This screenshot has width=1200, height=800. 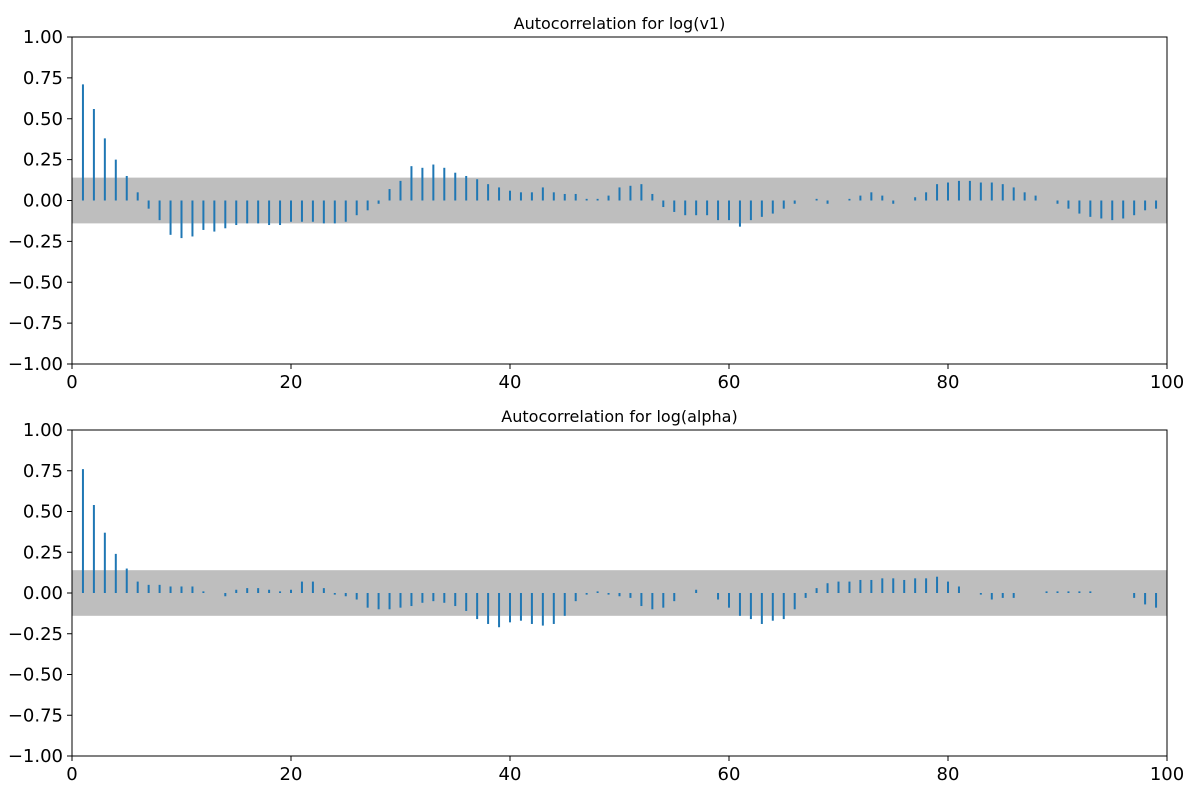 What do you see at coordinates (620, 23) in the screenshot?
I see `chart-title: Autocorrelation for log(v1)` at bounding box center [620, 23].